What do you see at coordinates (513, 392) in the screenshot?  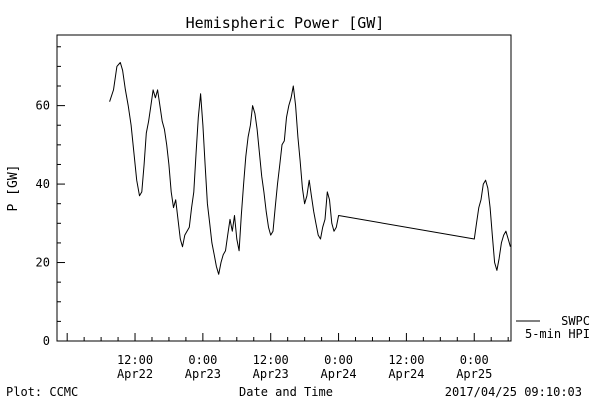 I see `footer-timestamp: 2017/04/25 09:10:03` at bounding box center [513, 392].